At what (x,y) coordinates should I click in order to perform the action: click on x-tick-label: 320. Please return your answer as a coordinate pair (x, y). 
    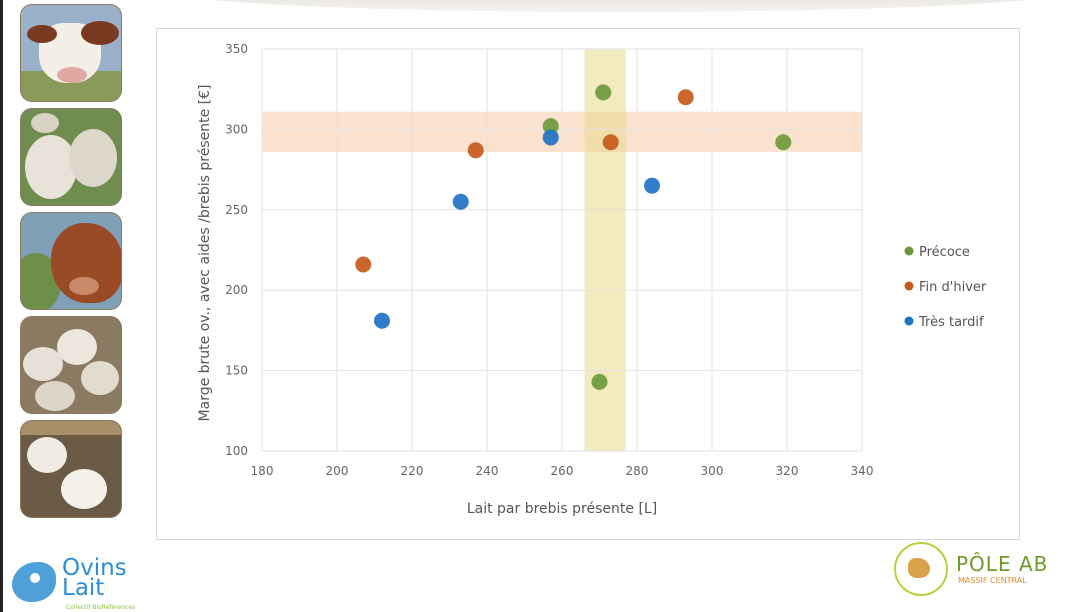
    Looking at the image, I should click on (787, 471).